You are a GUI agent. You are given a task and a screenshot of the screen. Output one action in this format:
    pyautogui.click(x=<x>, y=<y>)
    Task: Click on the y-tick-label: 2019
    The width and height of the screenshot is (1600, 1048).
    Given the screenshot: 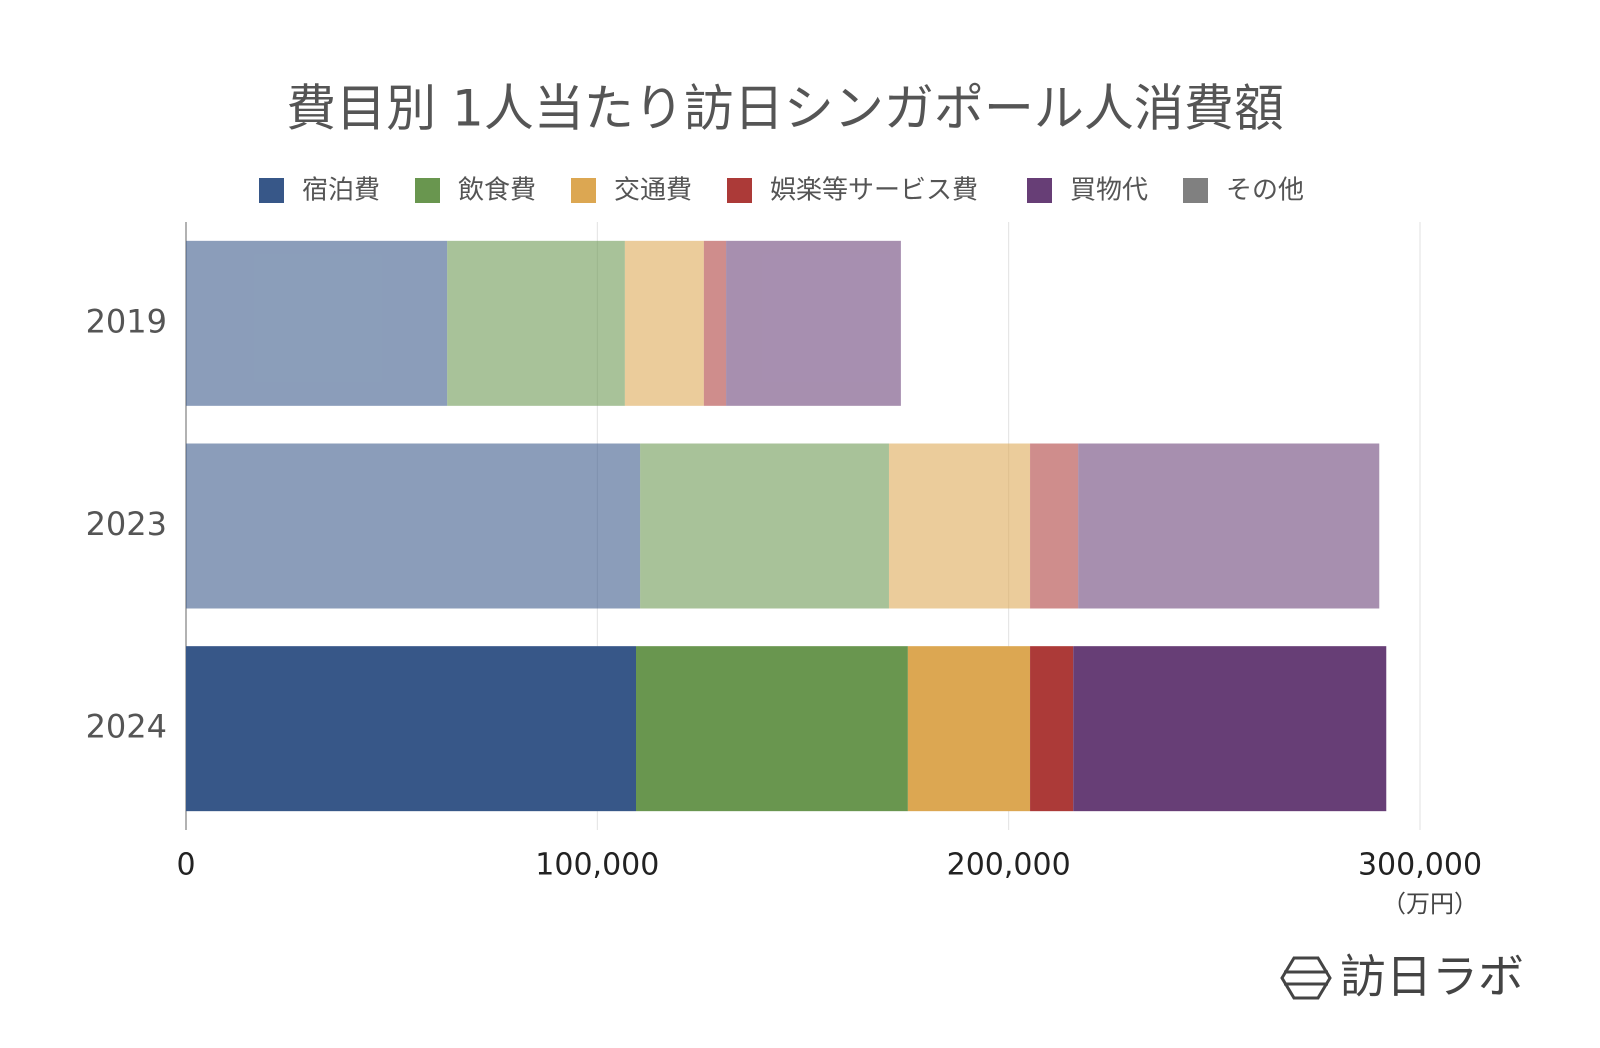 What is the action you would take?
    pyautogui.click(x=126, y=321)
    